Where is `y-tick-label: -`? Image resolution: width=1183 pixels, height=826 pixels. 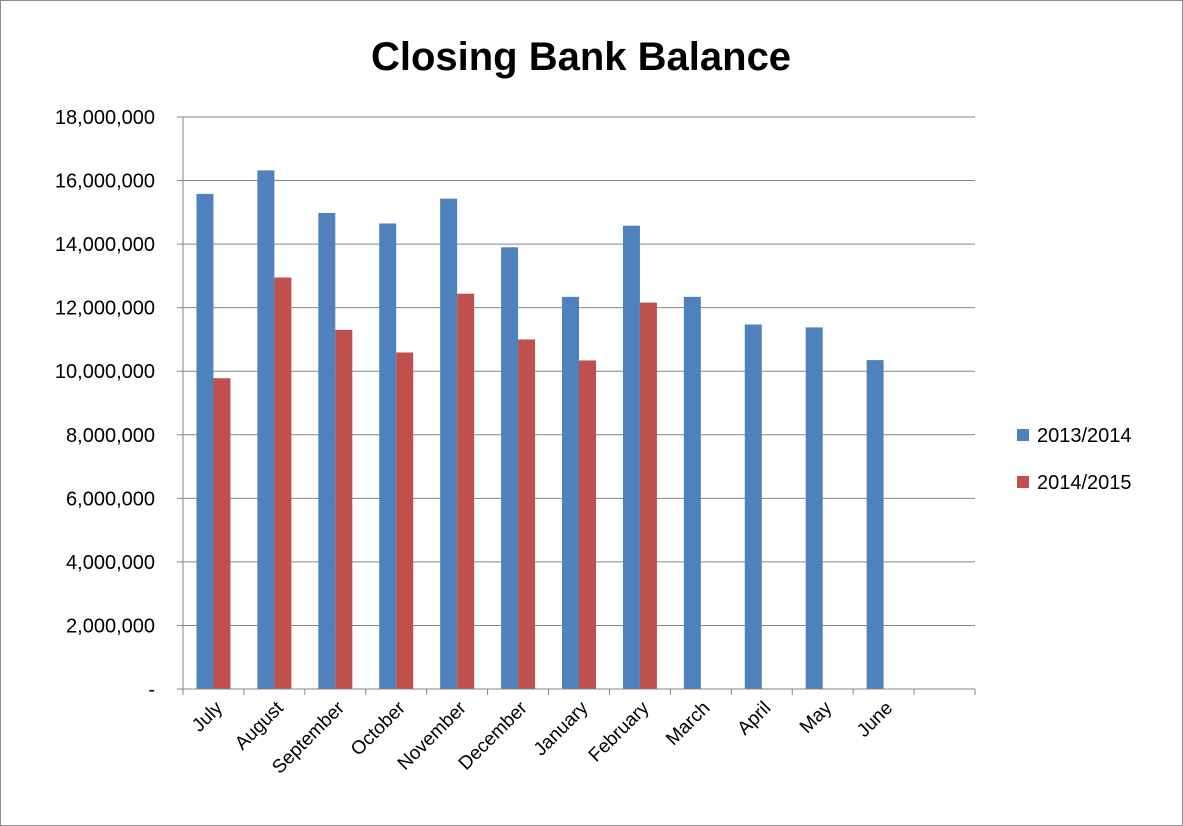 y-tick-label: - is located at coordinates (151, 690).